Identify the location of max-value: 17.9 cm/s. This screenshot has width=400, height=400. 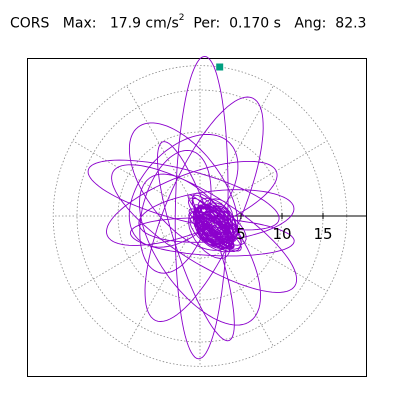
(144, 23).